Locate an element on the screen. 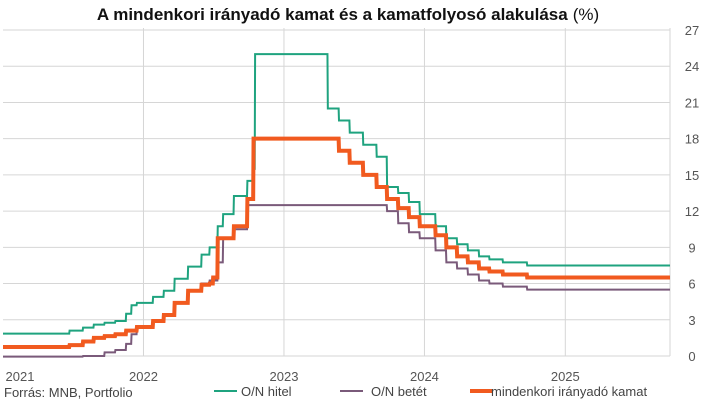 Image resolution: width=718 pixels, height=403 pixels. legend-label-hitel: O/N hitel is located at coordinates (266, 391).